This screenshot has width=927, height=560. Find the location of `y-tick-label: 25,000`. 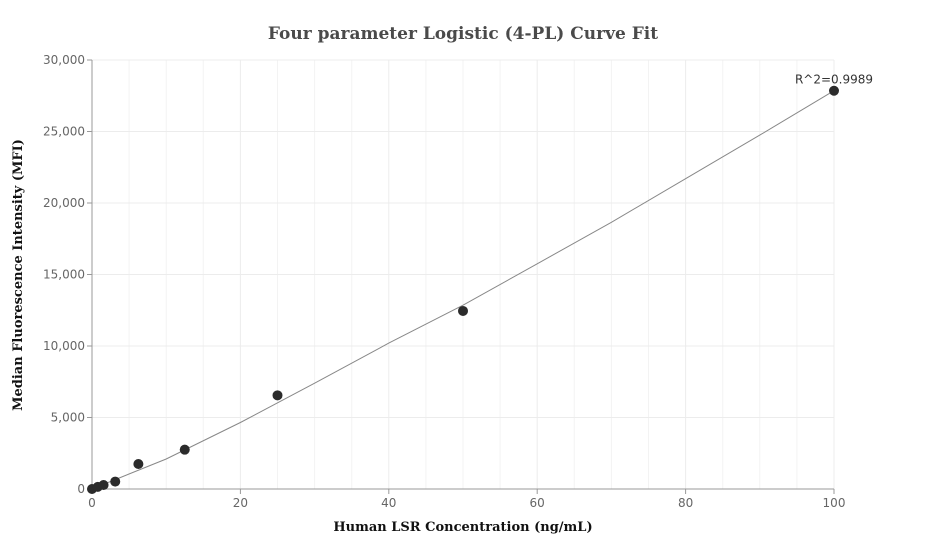

y-tick-label: 25,000 is located at coordinates (64, 132).